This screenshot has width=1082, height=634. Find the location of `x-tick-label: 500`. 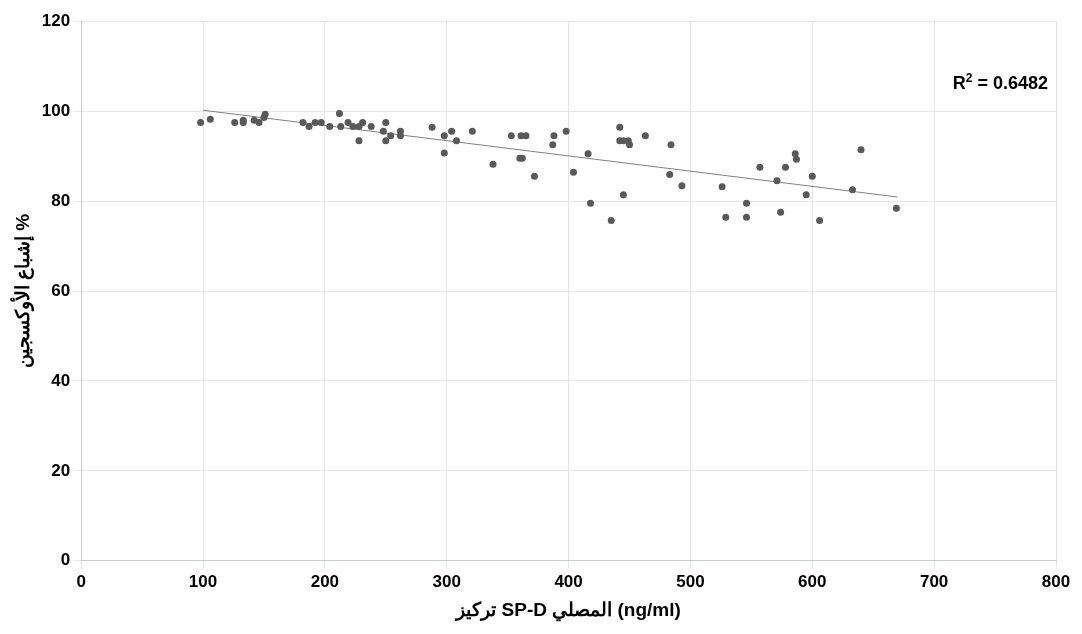

x-tick-label: 500 is located at coordinates (690, 581).